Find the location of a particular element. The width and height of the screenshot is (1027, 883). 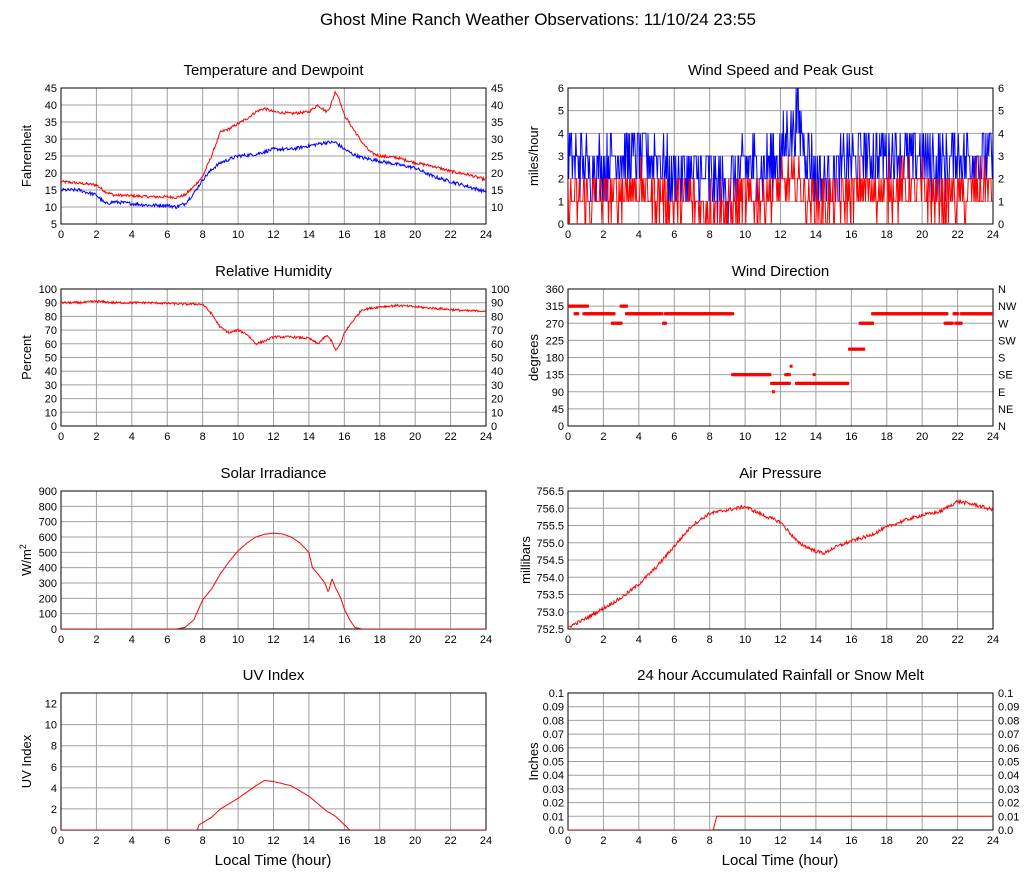

y-tick-label: 0.08 is located at coordinates (553, 721).